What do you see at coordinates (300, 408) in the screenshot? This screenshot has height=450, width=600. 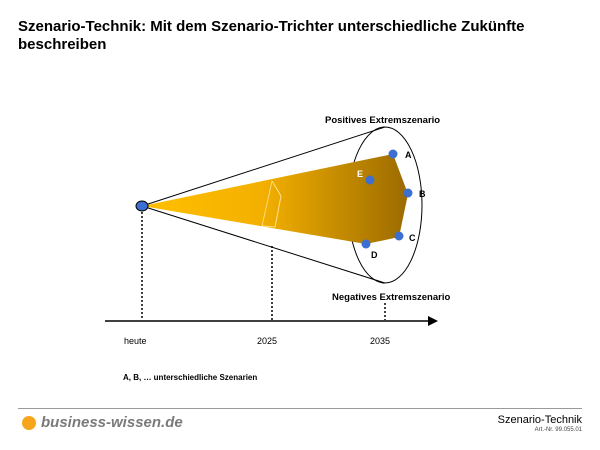 I see `footer-divider` at bounding box center [300, 408].